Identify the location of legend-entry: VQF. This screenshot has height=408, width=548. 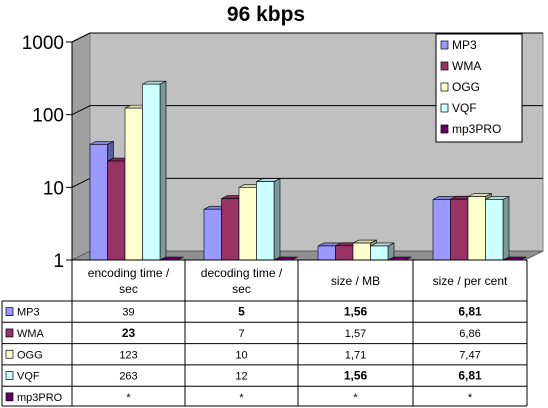
(464, 108).